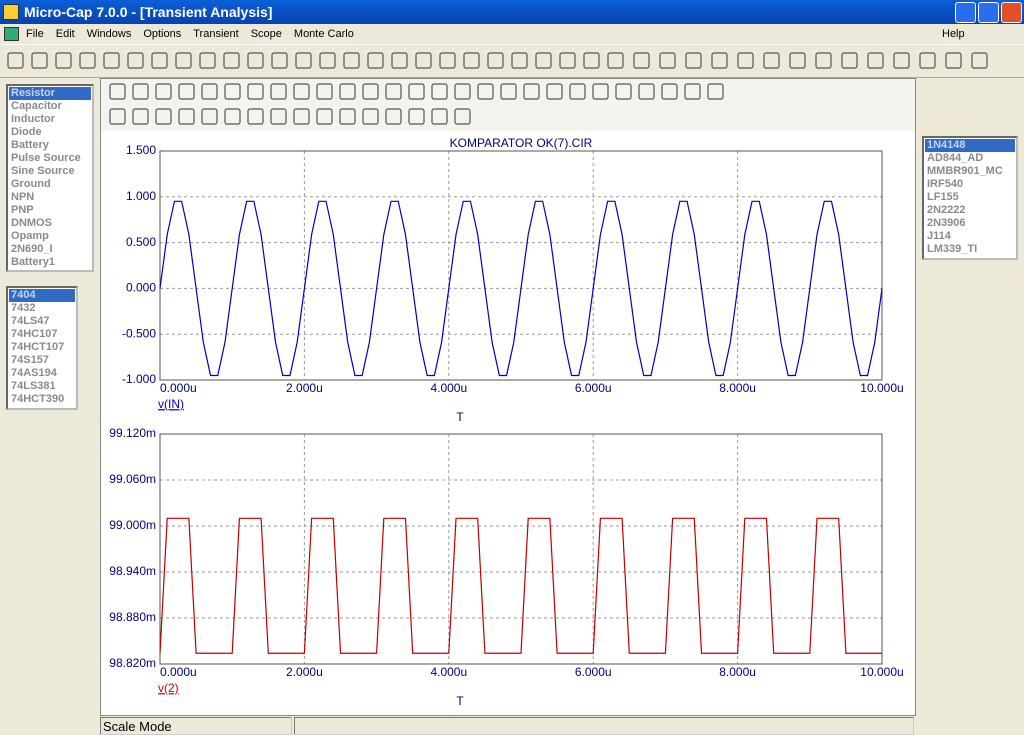 This screenshot has height=735, width=1024. What do you see at coordinates (109, 34) in the screenshot?
I see `menu-item: Windows` at bounding box center [109, 34].